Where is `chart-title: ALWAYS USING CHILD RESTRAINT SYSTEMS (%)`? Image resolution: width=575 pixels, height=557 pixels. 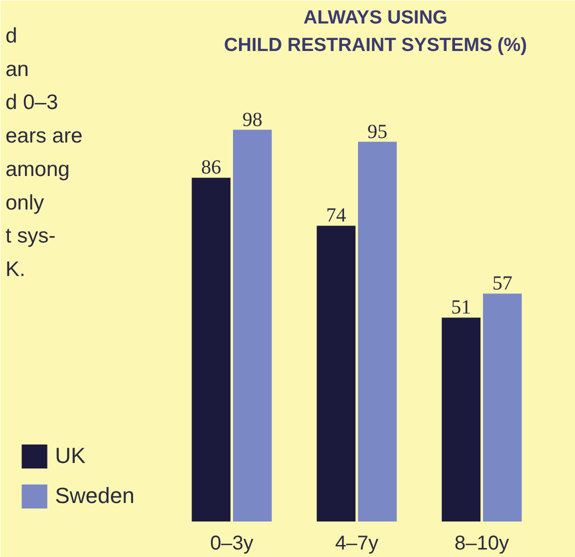
chart-title: ALWAYS USING CHILD RESTRAINT SYSTEMS (%) is located at coordinates (375, 32).